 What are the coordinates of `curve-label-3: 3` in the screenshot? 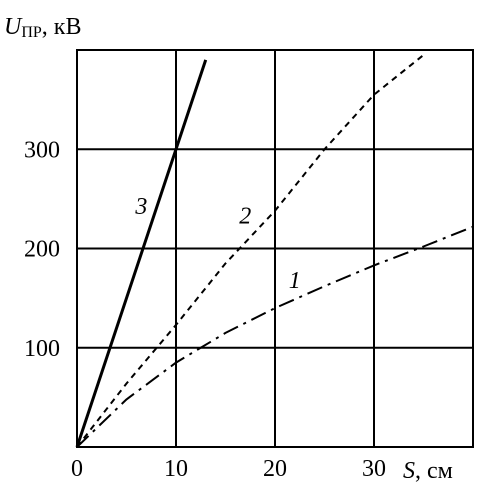 It's located at (140, 207).